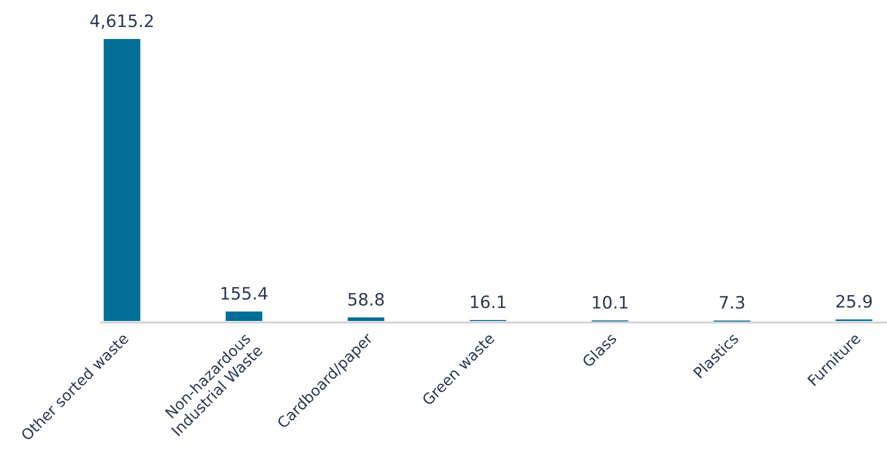 The image size is (887, 452). What do you see at coordinates (122, 22) in the screenshot?
I see `data-label: 4,615.2` at bounding box center [122, 22].